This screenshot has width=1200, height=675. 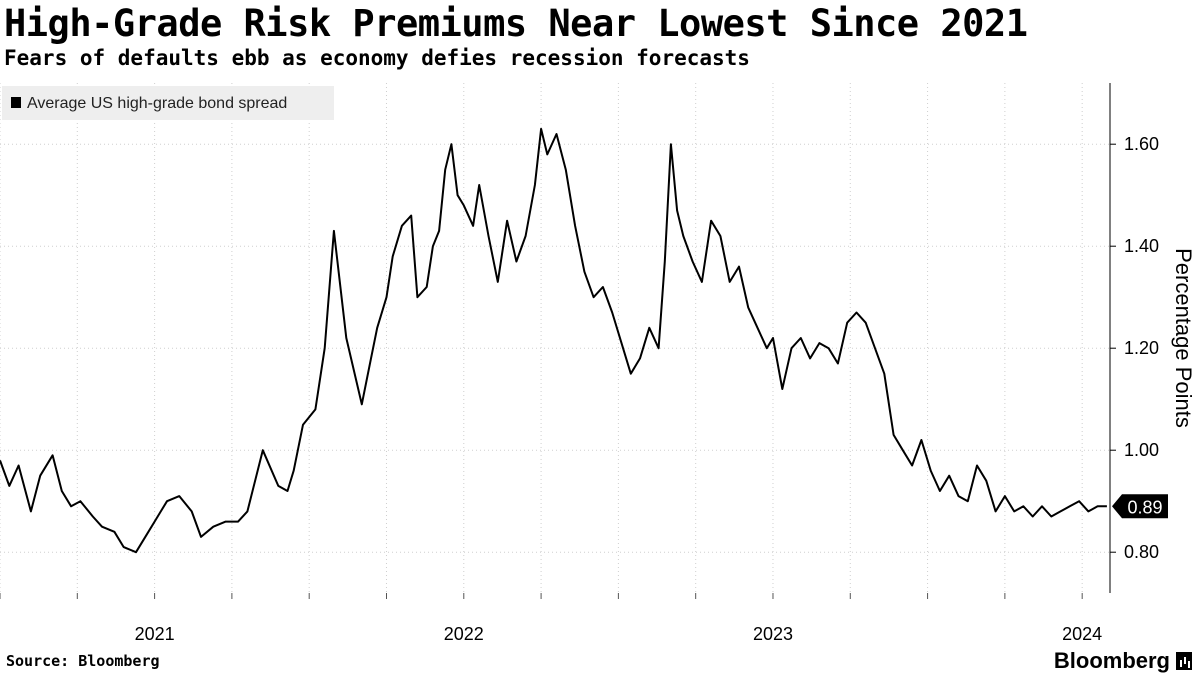 What do you see at coordinates (16, 102) in the screenshot?
I see `legend-swatch` at bounding box center [16, 102].